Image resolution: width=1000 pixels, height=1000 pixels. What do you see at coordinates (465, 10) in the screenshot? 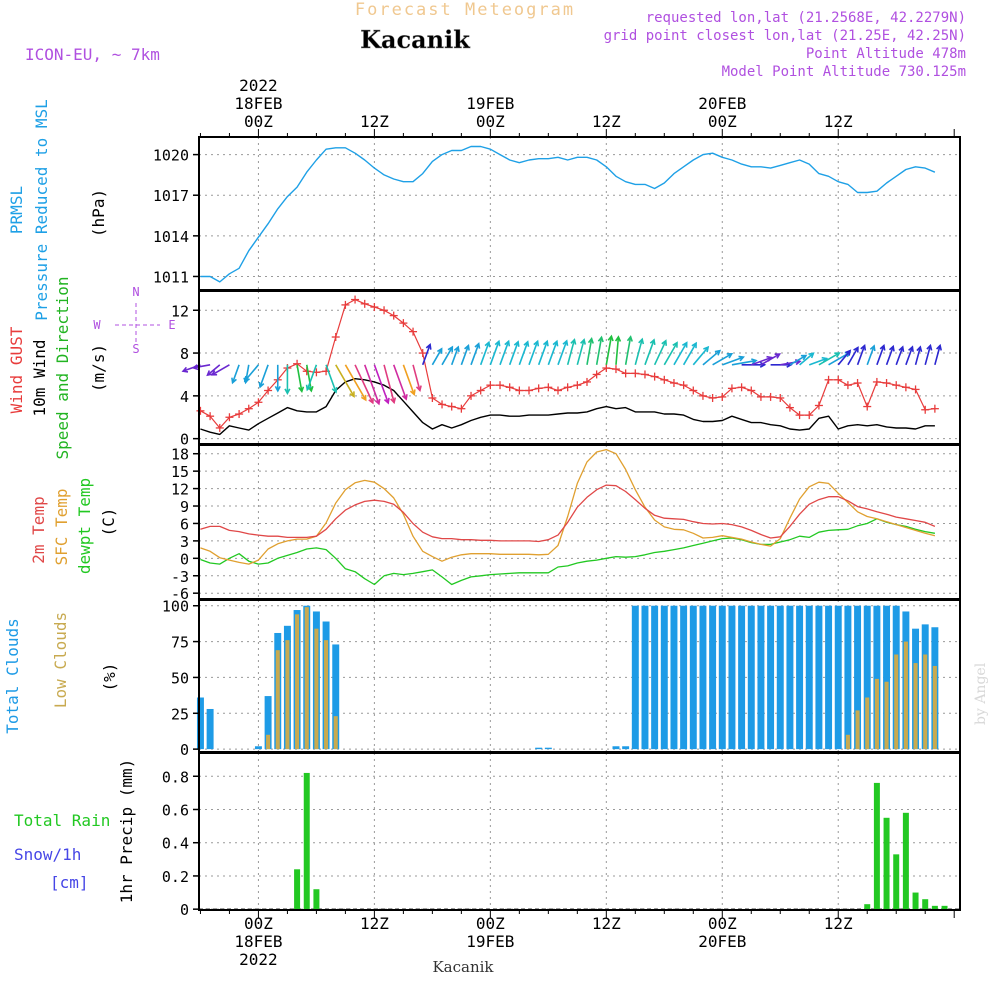
I see `chart-subtitle: Forecast Meteogram` at bounding box center [465, 10].